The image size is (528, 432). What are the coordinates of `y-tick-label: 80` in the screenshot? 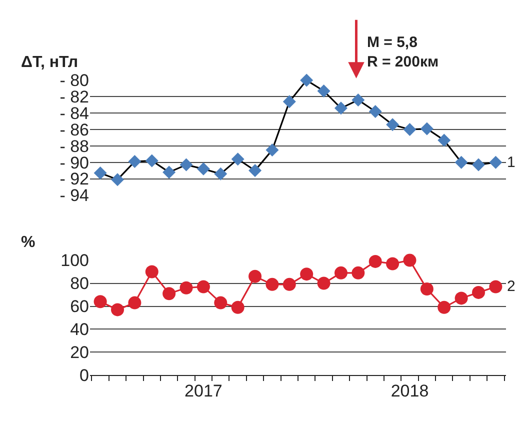 It's located at (79, 284).